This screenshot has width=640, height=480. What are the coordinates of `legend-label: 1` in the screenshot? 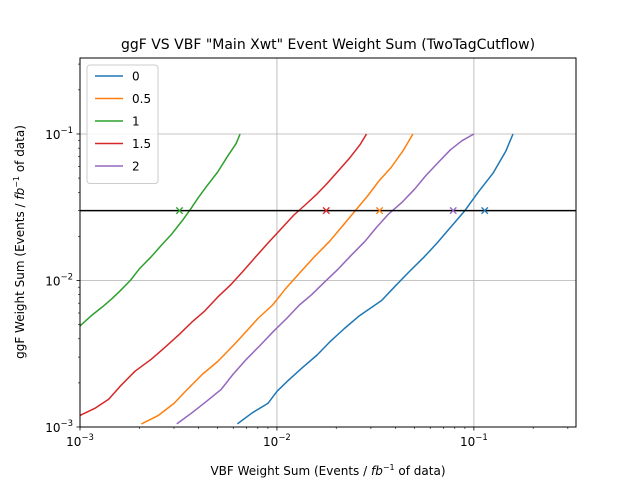 It's located at (136, 122).